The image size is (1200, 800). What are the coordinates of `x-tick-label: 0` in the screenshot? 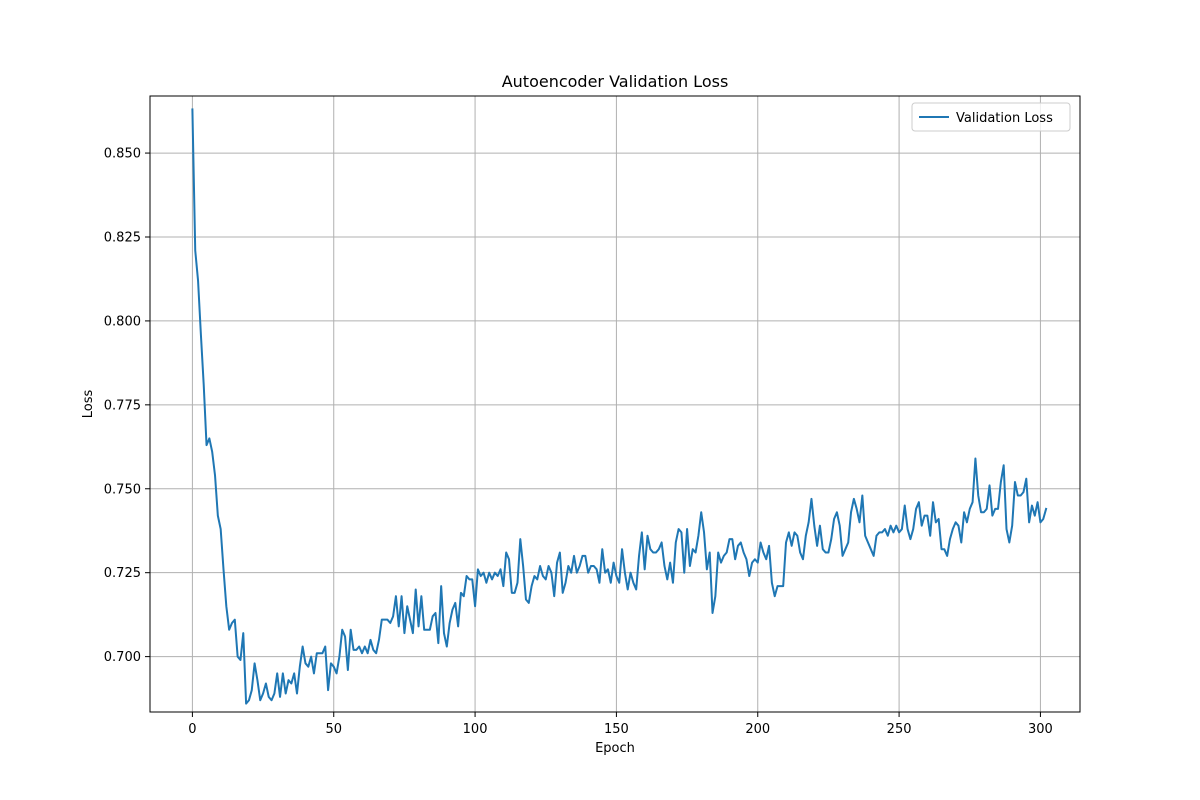 It's located at (192, 729).